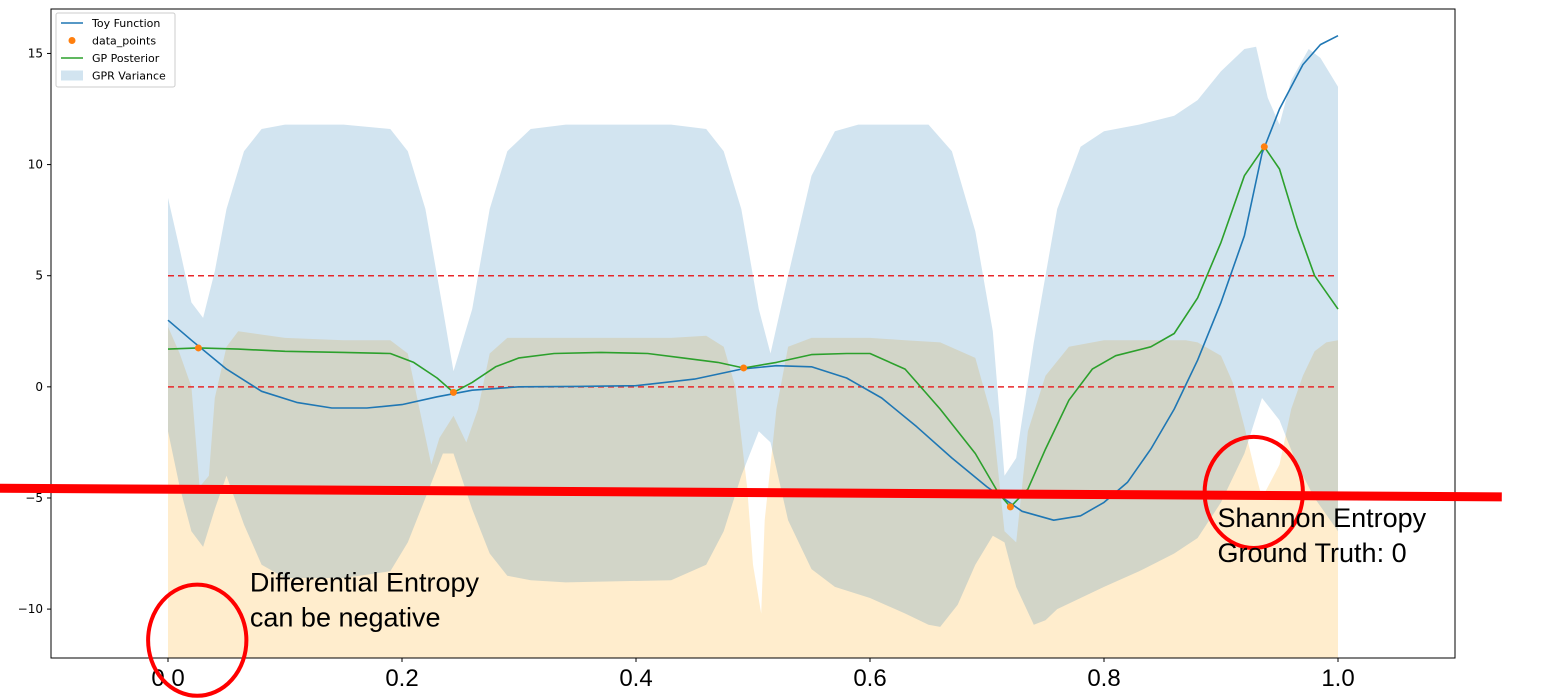 The image size is (1562, 700). Describe the element at coordinates (35, 165) in the screenshot. I see `y-tick-label: 10` at that location.